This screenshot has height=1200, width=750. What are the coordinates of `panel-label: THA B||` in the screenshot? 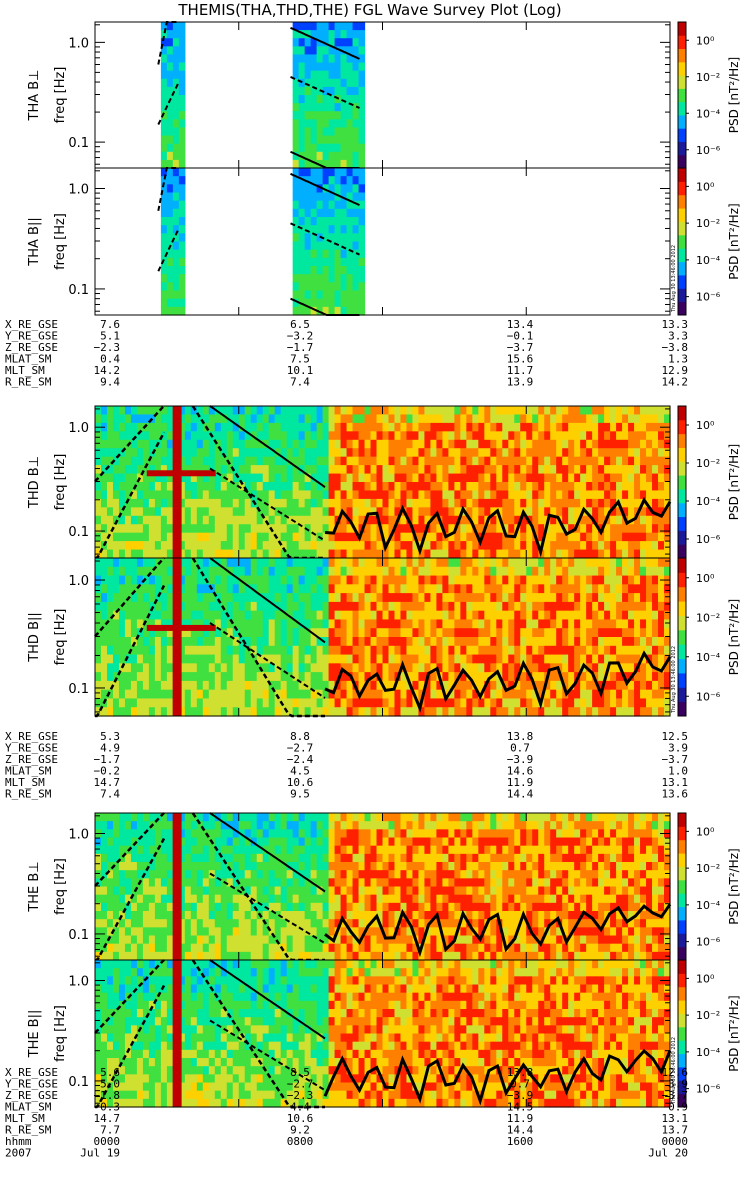 It's located at (34, 241).